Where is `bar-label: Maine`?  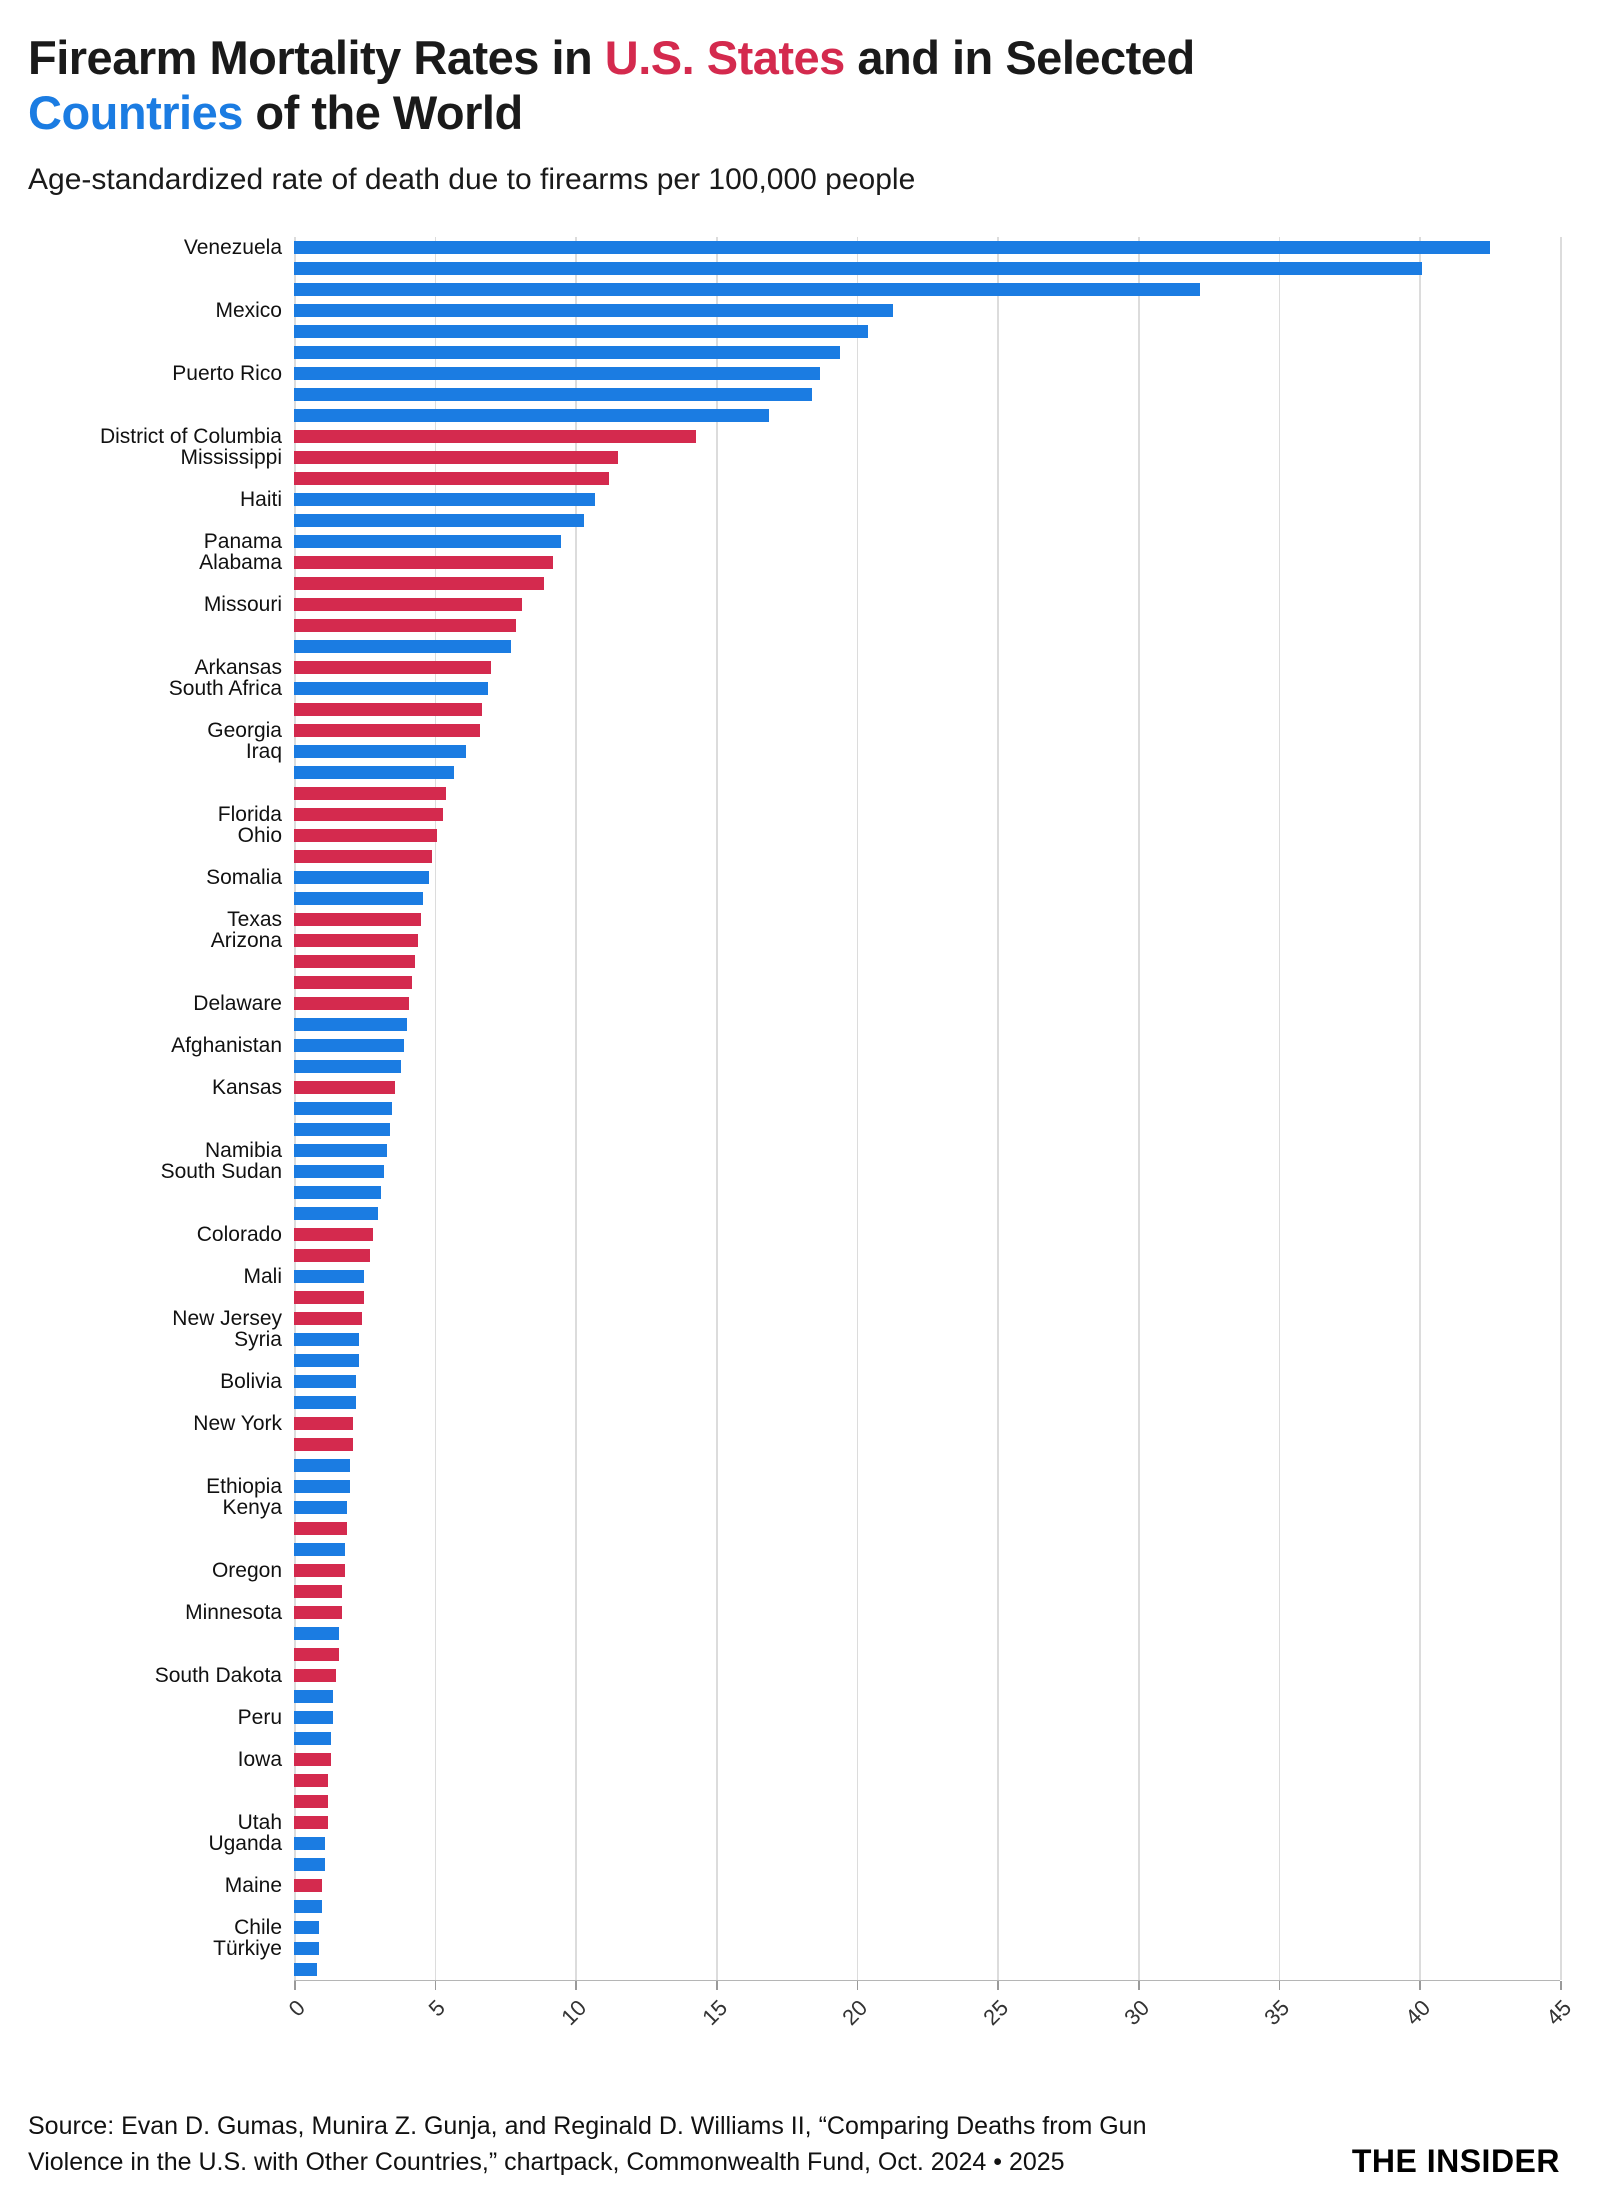
bar-label: Maine is located at coordinates (253, 1885).